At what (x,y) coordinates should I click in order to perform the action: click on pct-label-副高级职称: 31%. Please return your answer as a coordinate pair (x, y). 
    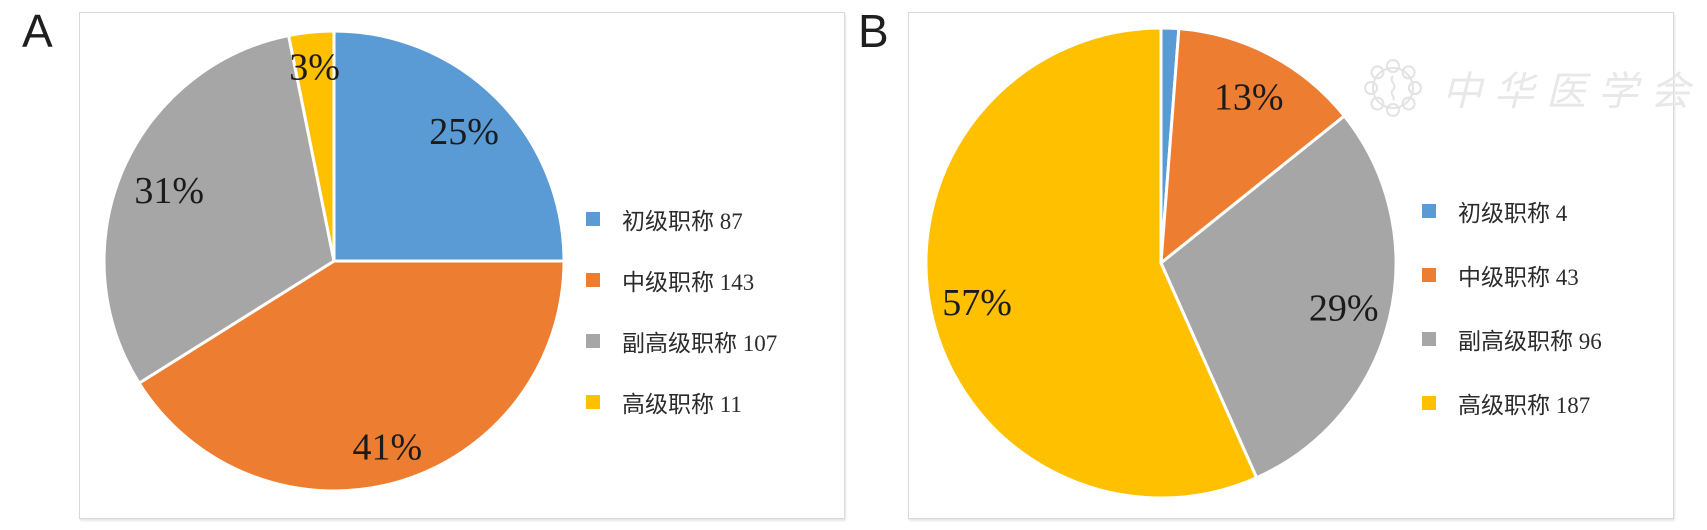
    Looking at the image, I should click on (169, 191).